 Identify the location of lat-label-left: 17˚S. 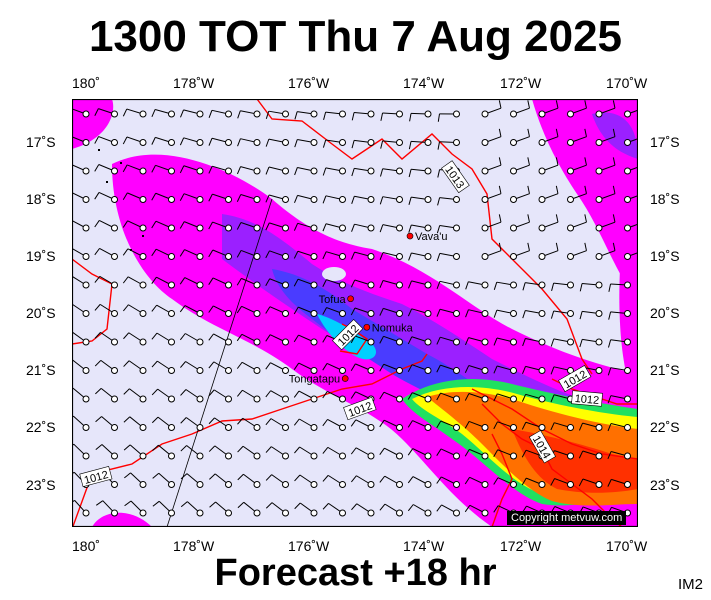
(41, 142).